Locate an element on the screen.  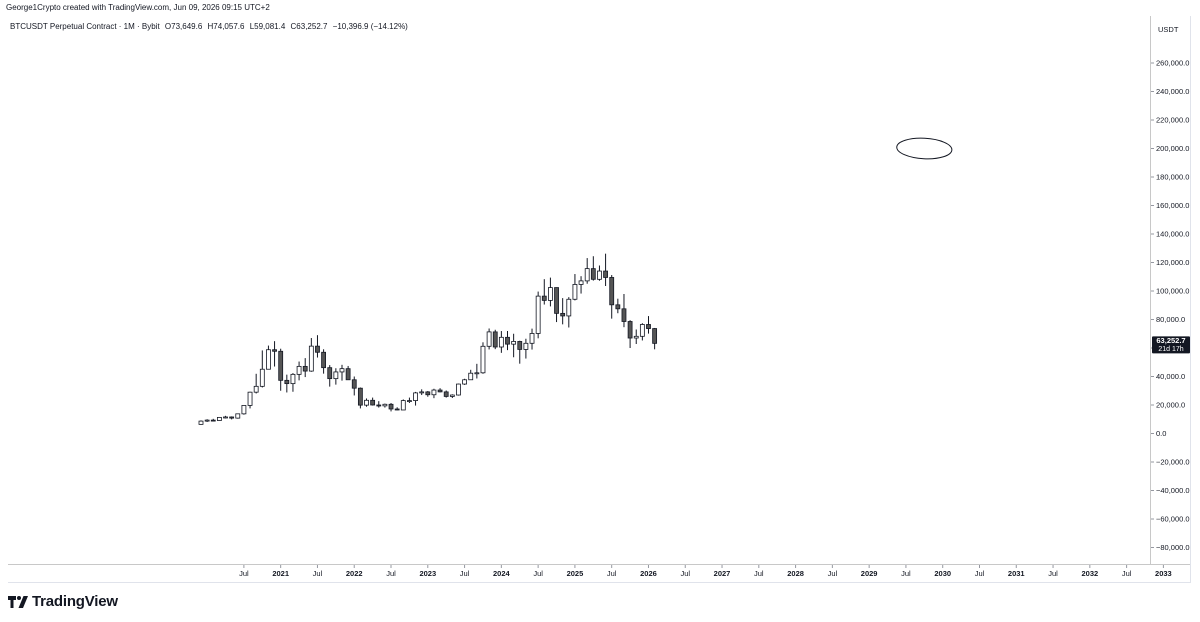
ohlc-high: H74,057.6 is located at coordinates (226, 26).